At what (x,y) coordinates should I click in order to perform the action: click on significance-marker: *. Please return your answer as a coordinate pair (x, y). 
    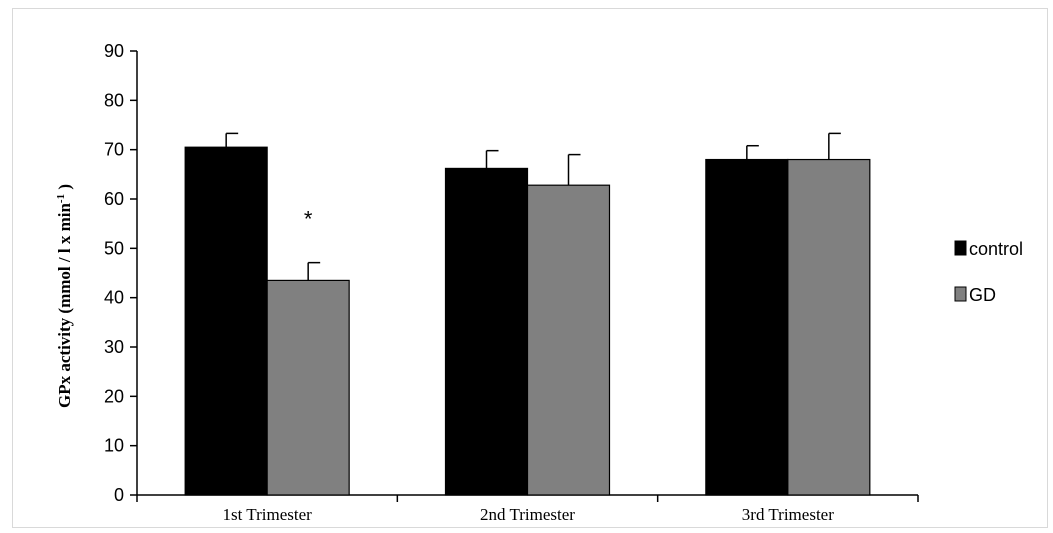
    Looking at the image, I should click on (308, 219).